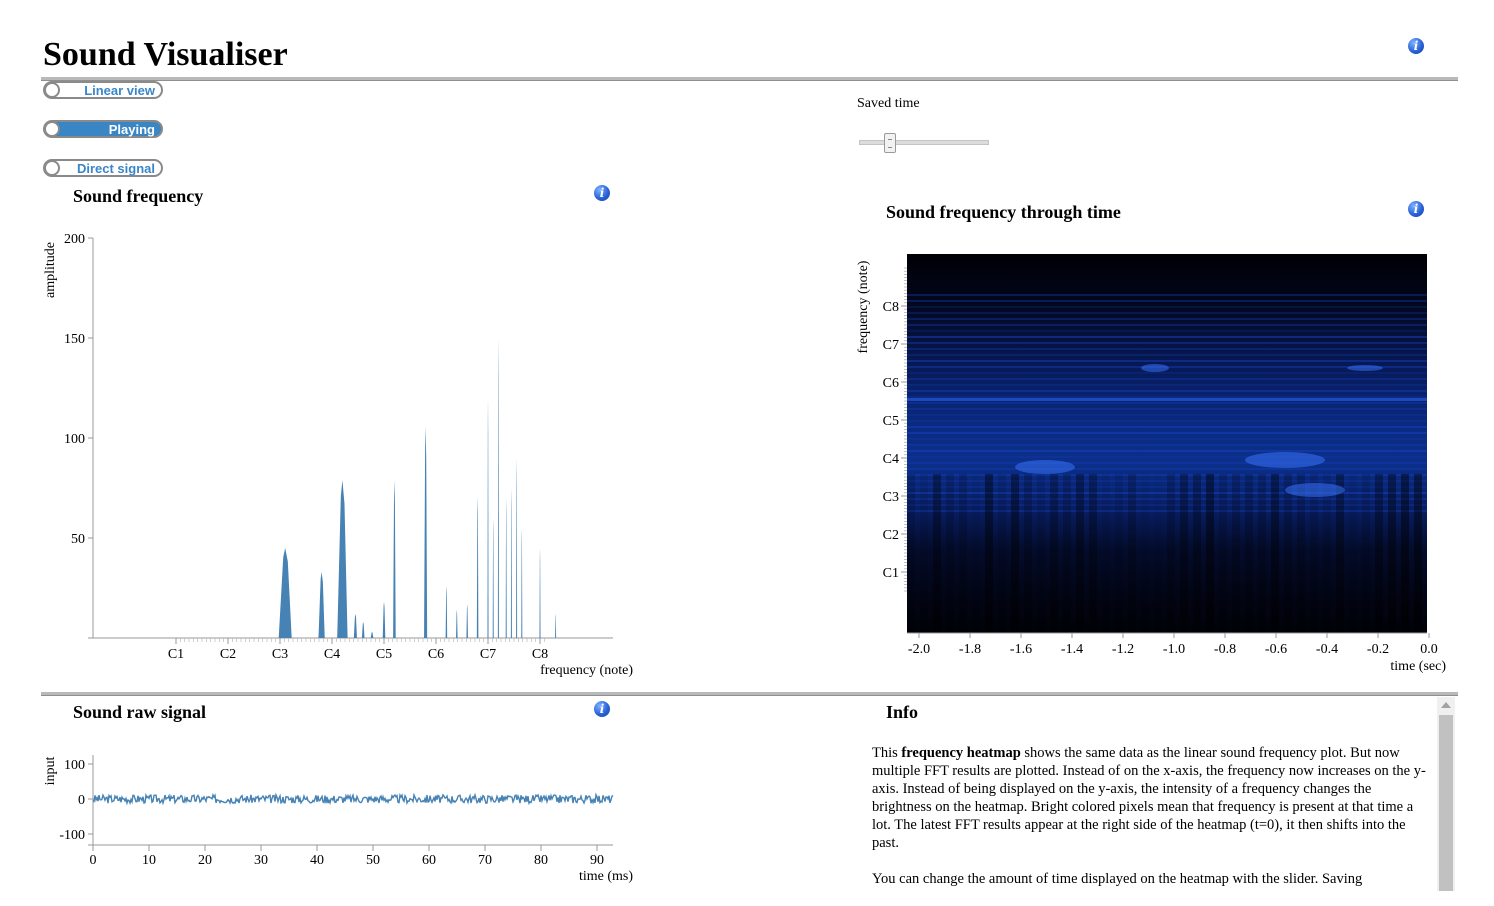 The image size is (1494, 906). Describe the element at coordinates (891, 307) in the screenshot. I see `y-tick-label: C8` at that location.